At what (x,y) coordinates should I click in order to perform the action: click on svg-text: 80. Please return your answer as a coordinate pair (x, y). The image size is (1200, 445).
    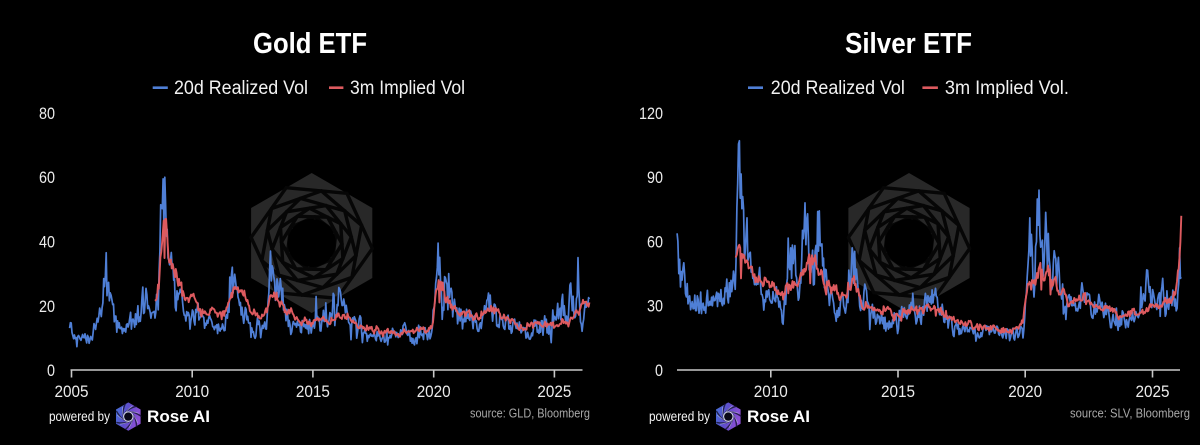
    Looking at the image, I should click on (47, 113).